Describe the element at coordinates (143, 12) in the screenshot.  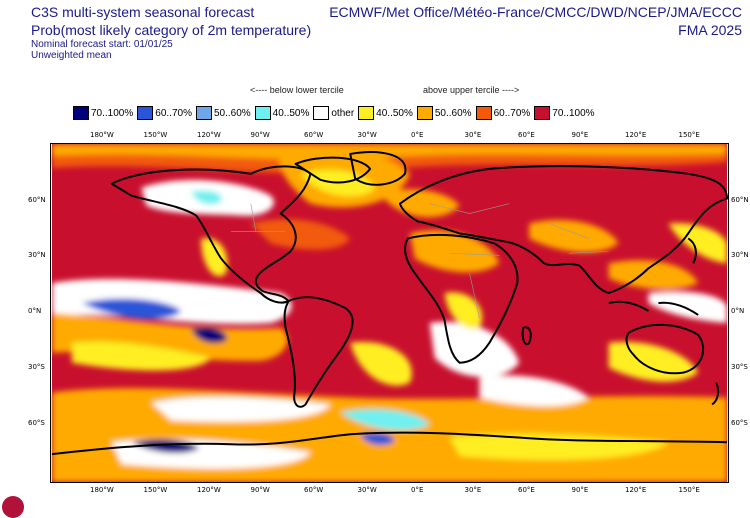
I see `system-title: C3S multi-system seasonal forecast` at that location.